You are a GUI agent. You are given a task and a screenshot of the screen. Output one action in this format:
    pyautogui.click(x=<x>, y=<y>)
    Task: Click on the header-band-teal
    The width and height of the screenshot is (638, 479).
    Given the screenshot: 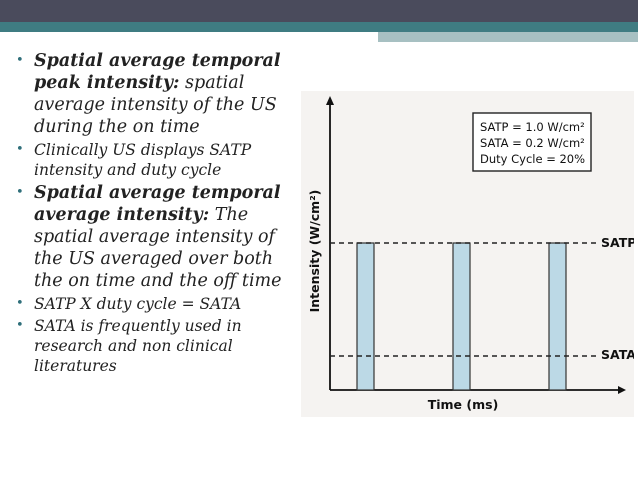 What is the action you would take?
    pyautogui.click(x=319, y=27)
    